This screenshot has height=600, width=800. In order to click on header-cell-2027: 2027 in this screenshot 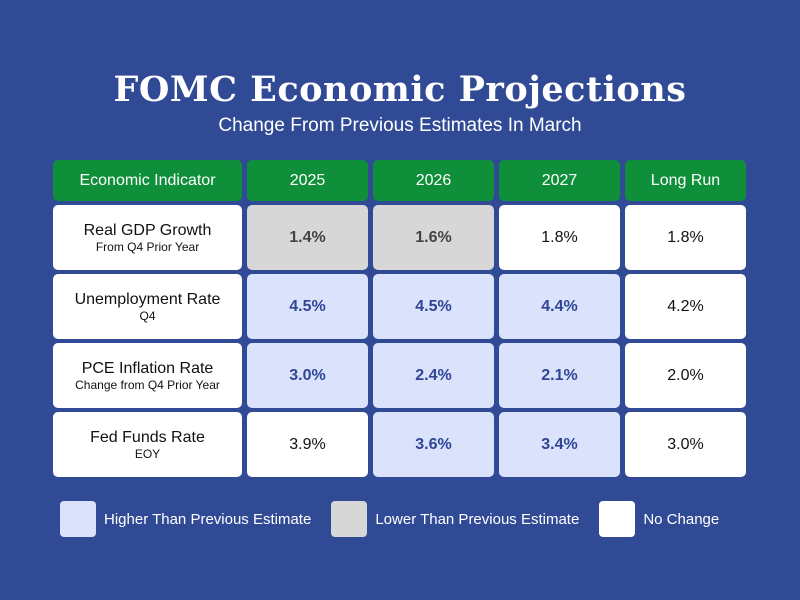, I will do `click(559, 180)`.